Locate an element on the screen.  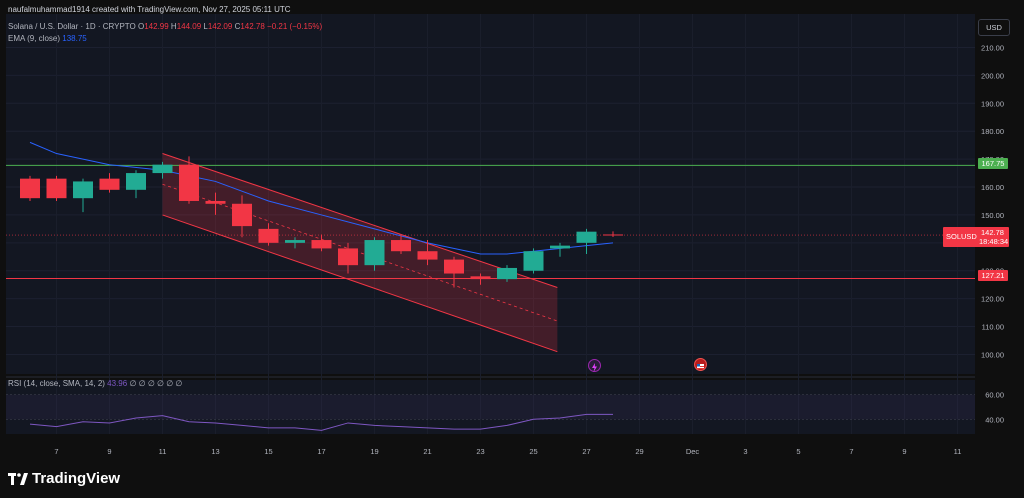
rsi-tick-label: 60.00 is located at coordinates (994, 395).